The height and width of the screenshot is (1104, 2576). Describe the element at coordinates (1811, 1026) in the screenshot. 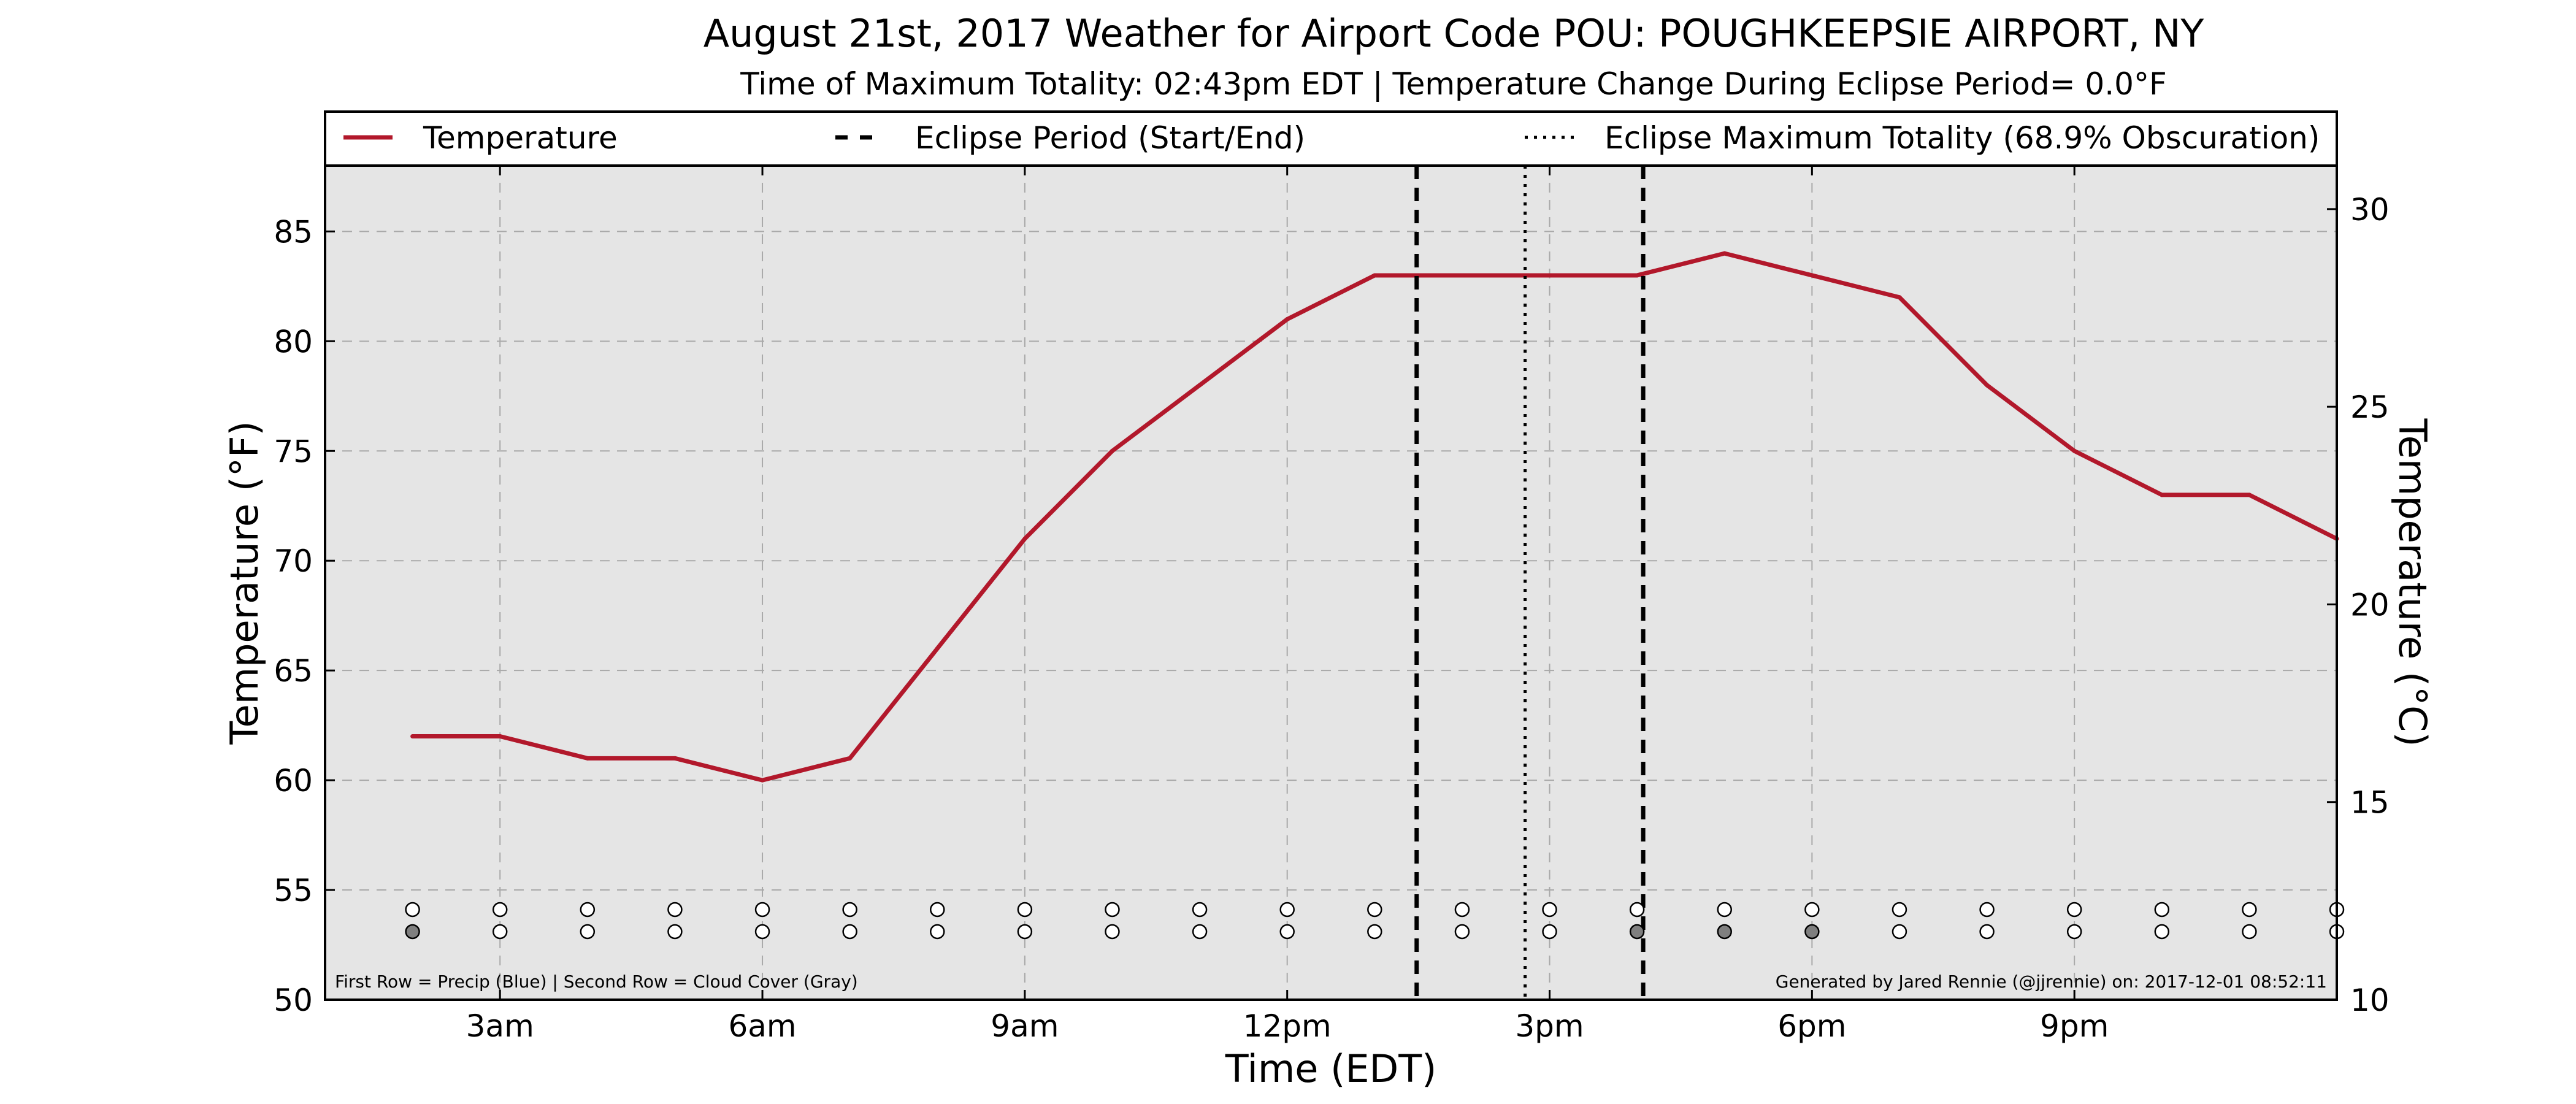

I see `x-tick-label: 6pm` at that location.